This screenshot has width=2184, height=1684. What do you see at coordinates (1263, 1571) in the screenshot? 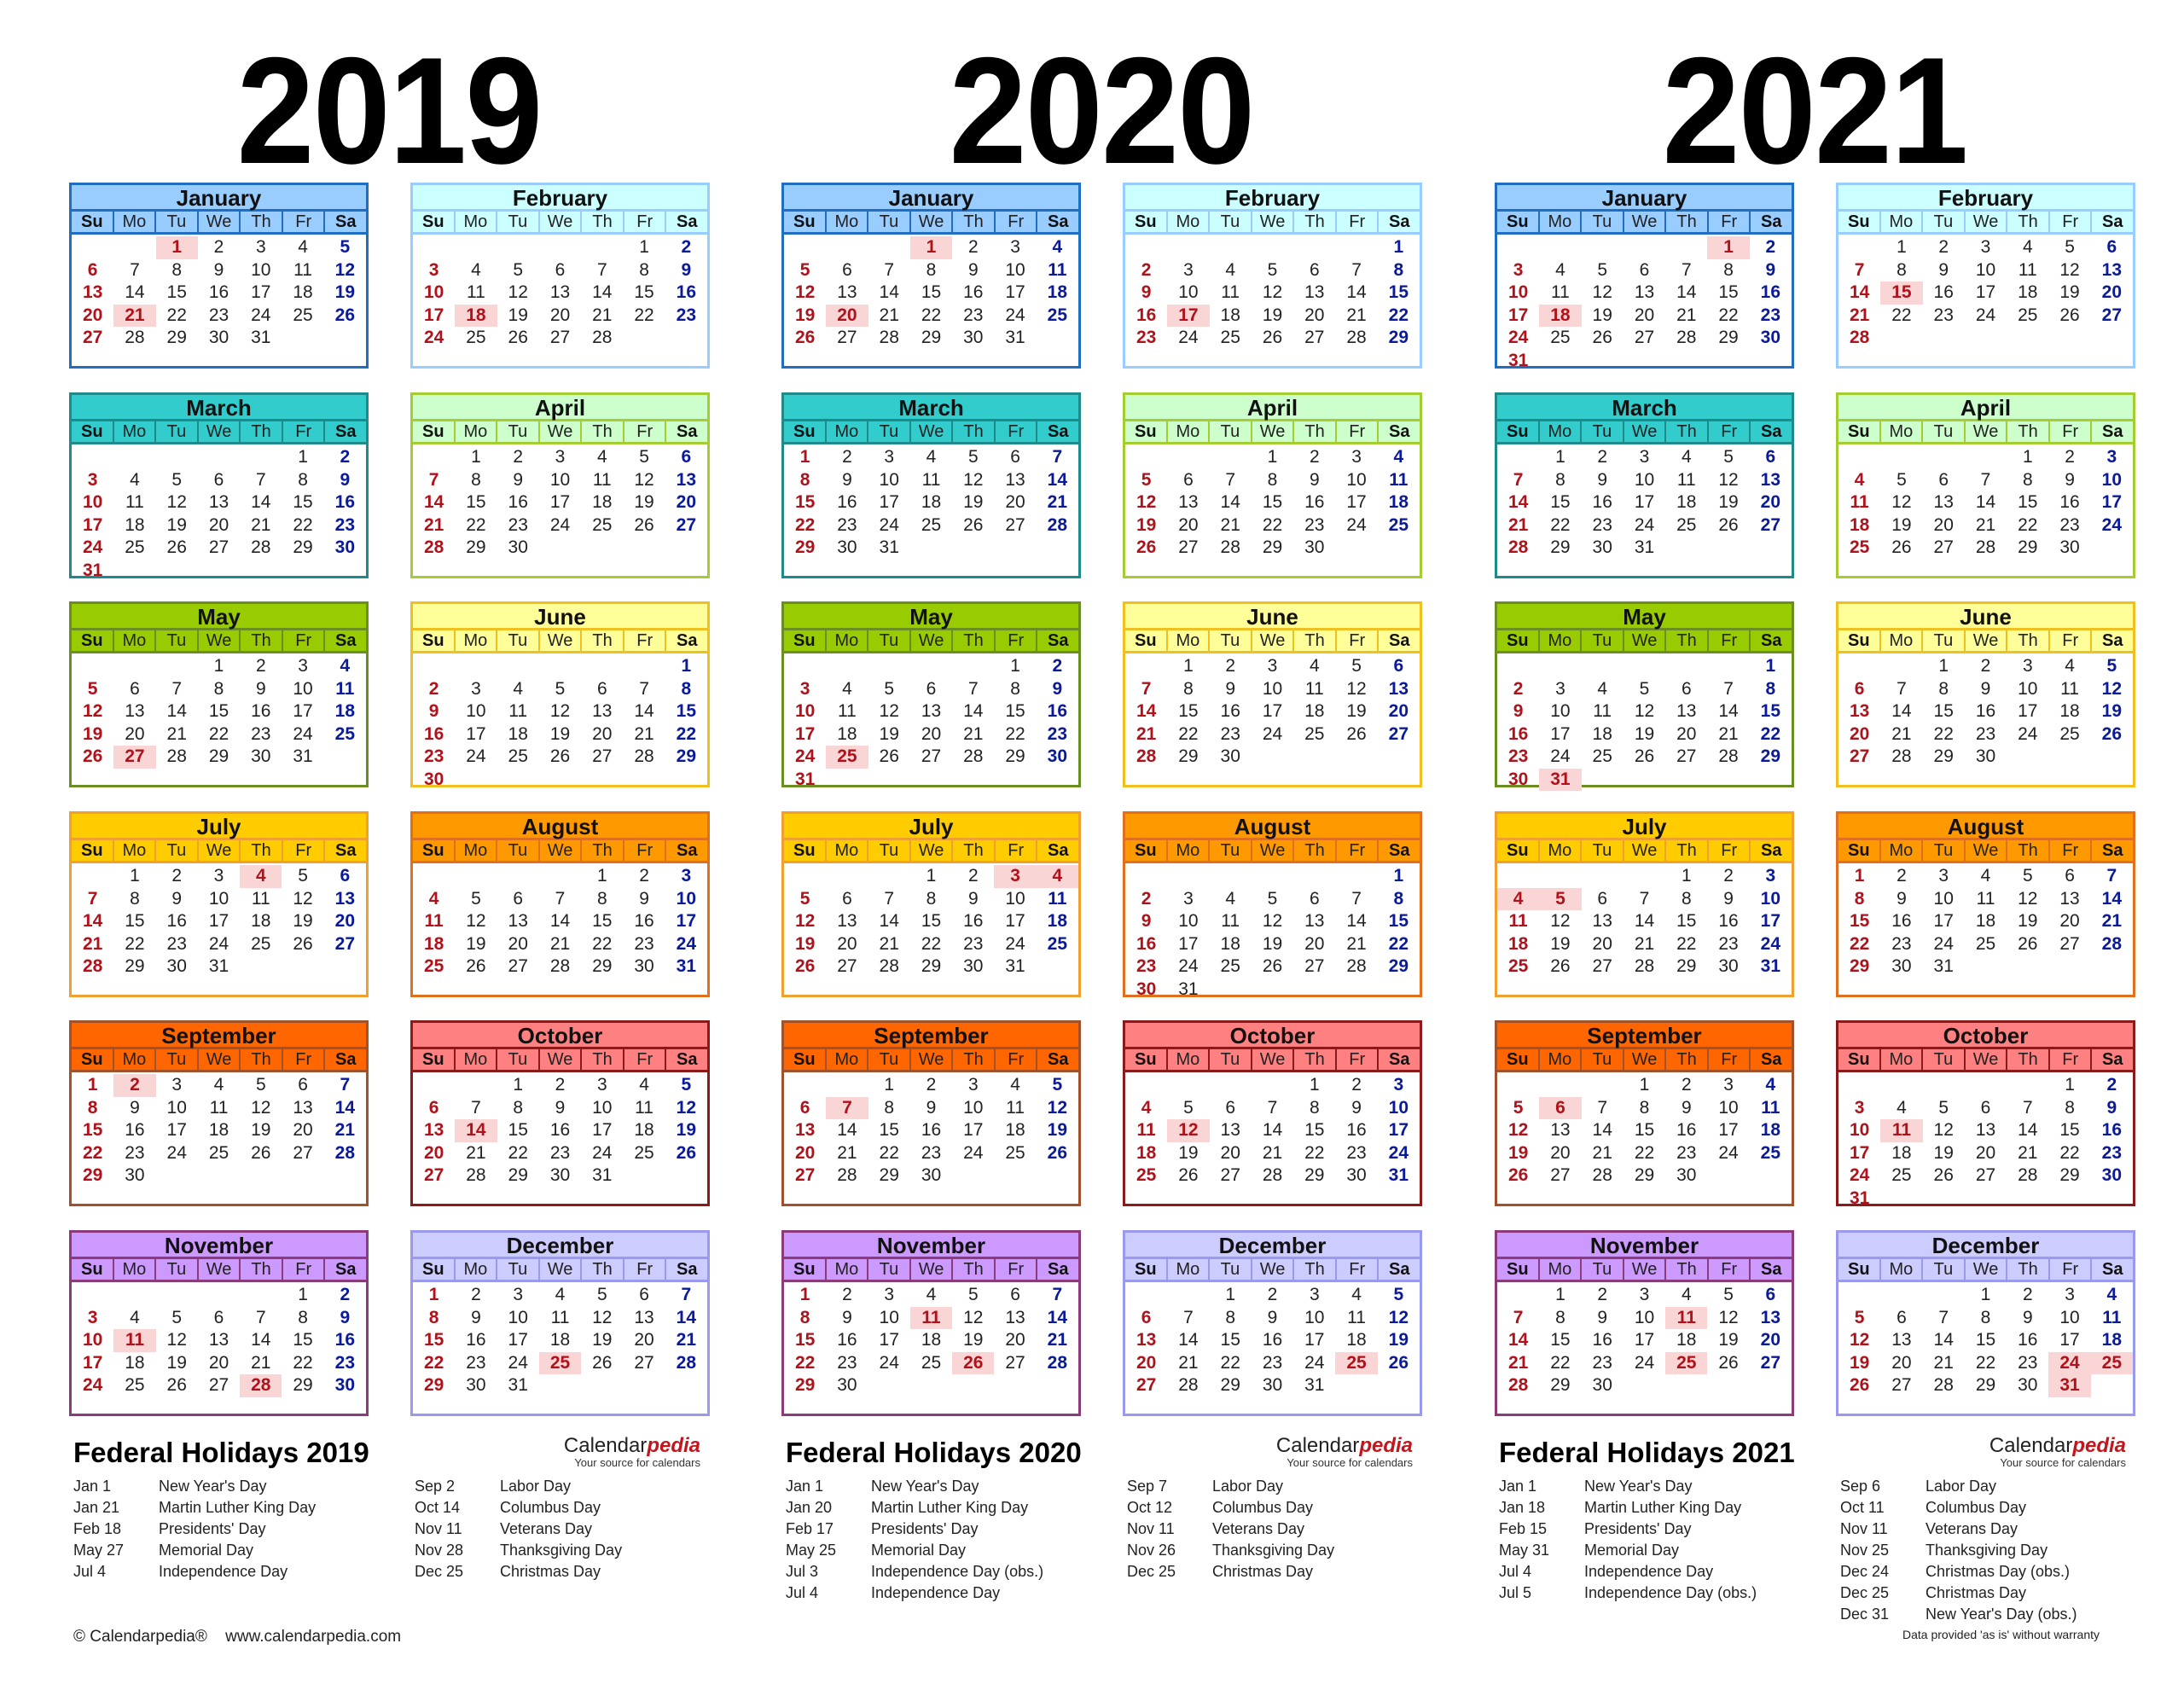
I see `holiday-name: Christmas Day` at bounding box center [1263, 1571].